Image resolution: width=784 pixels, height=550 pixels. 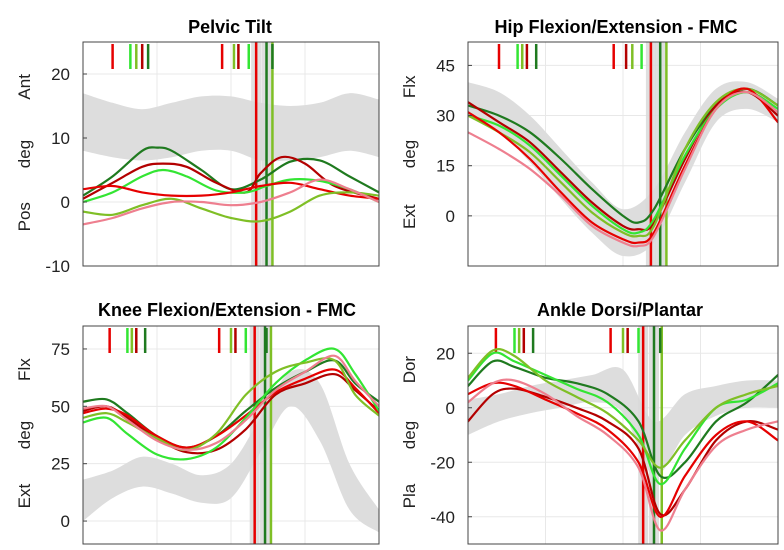 What do you see at coordinates (227, 310) in the screenshot?
I see `chart-title: Knee Flexion/Extension - FMC` at bounding box center [227, 310].